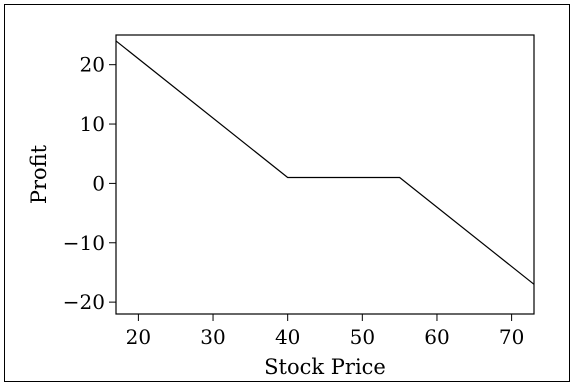 Image resolution: width=574 pixels, height=386 pixels. What do you see at coordinates (89, 183) in the screenshot?
I see `y-axis: −20 −10 0 10 20` at bounding box center [89, 183].